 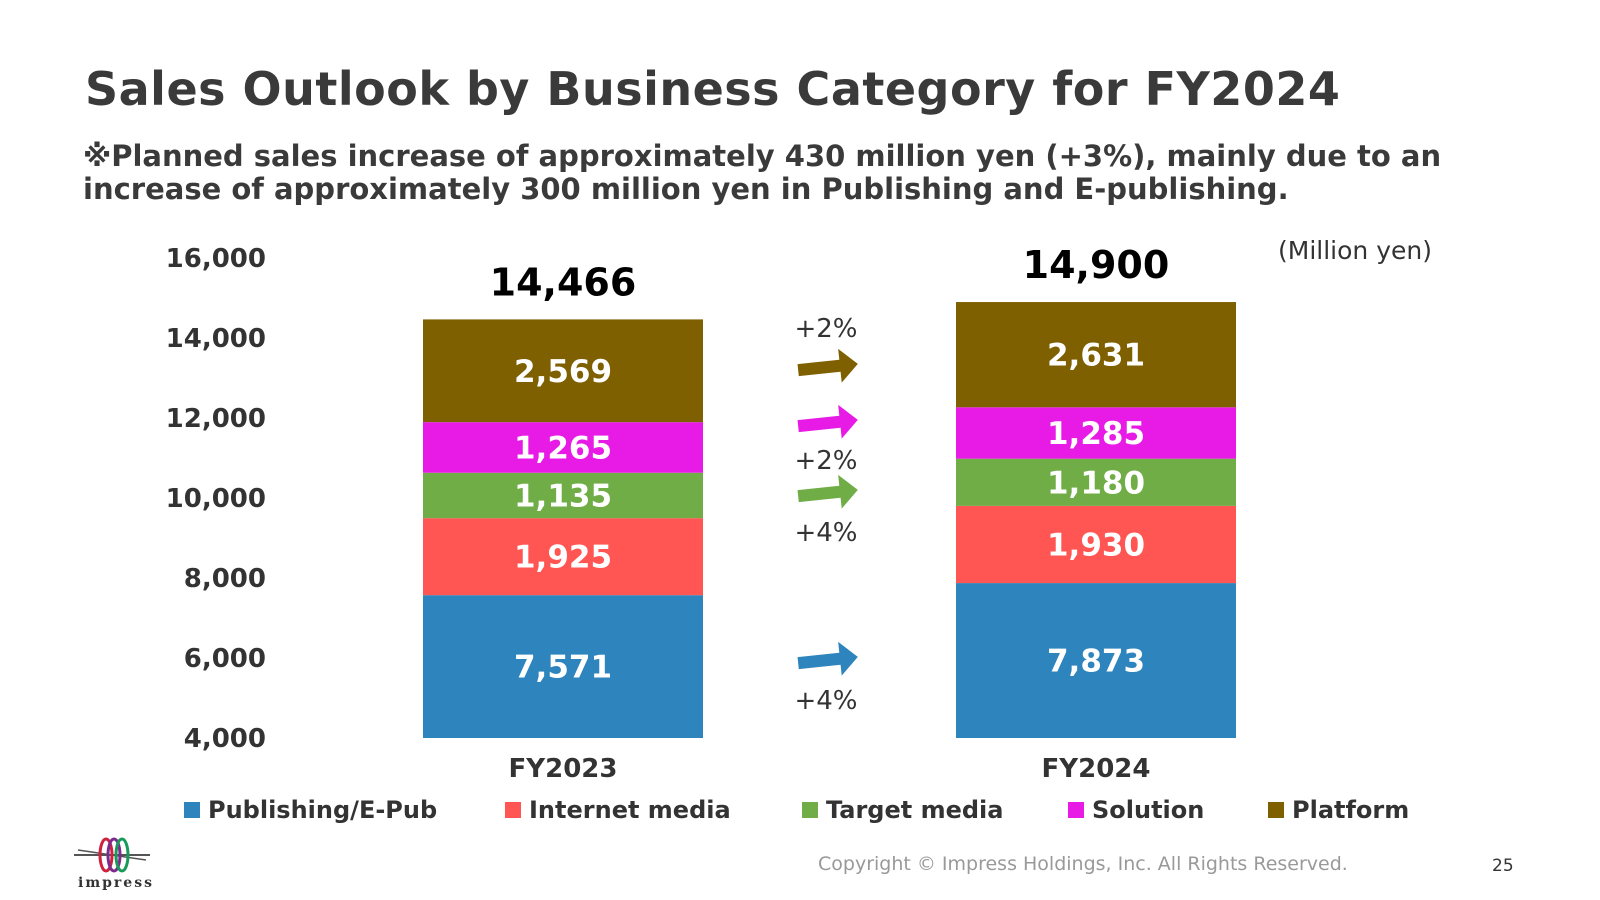 What do you see at coordinates (225, 659) in the screenshot?
I see `y-tick-label: 6,000` at bounding box center [225, 659].